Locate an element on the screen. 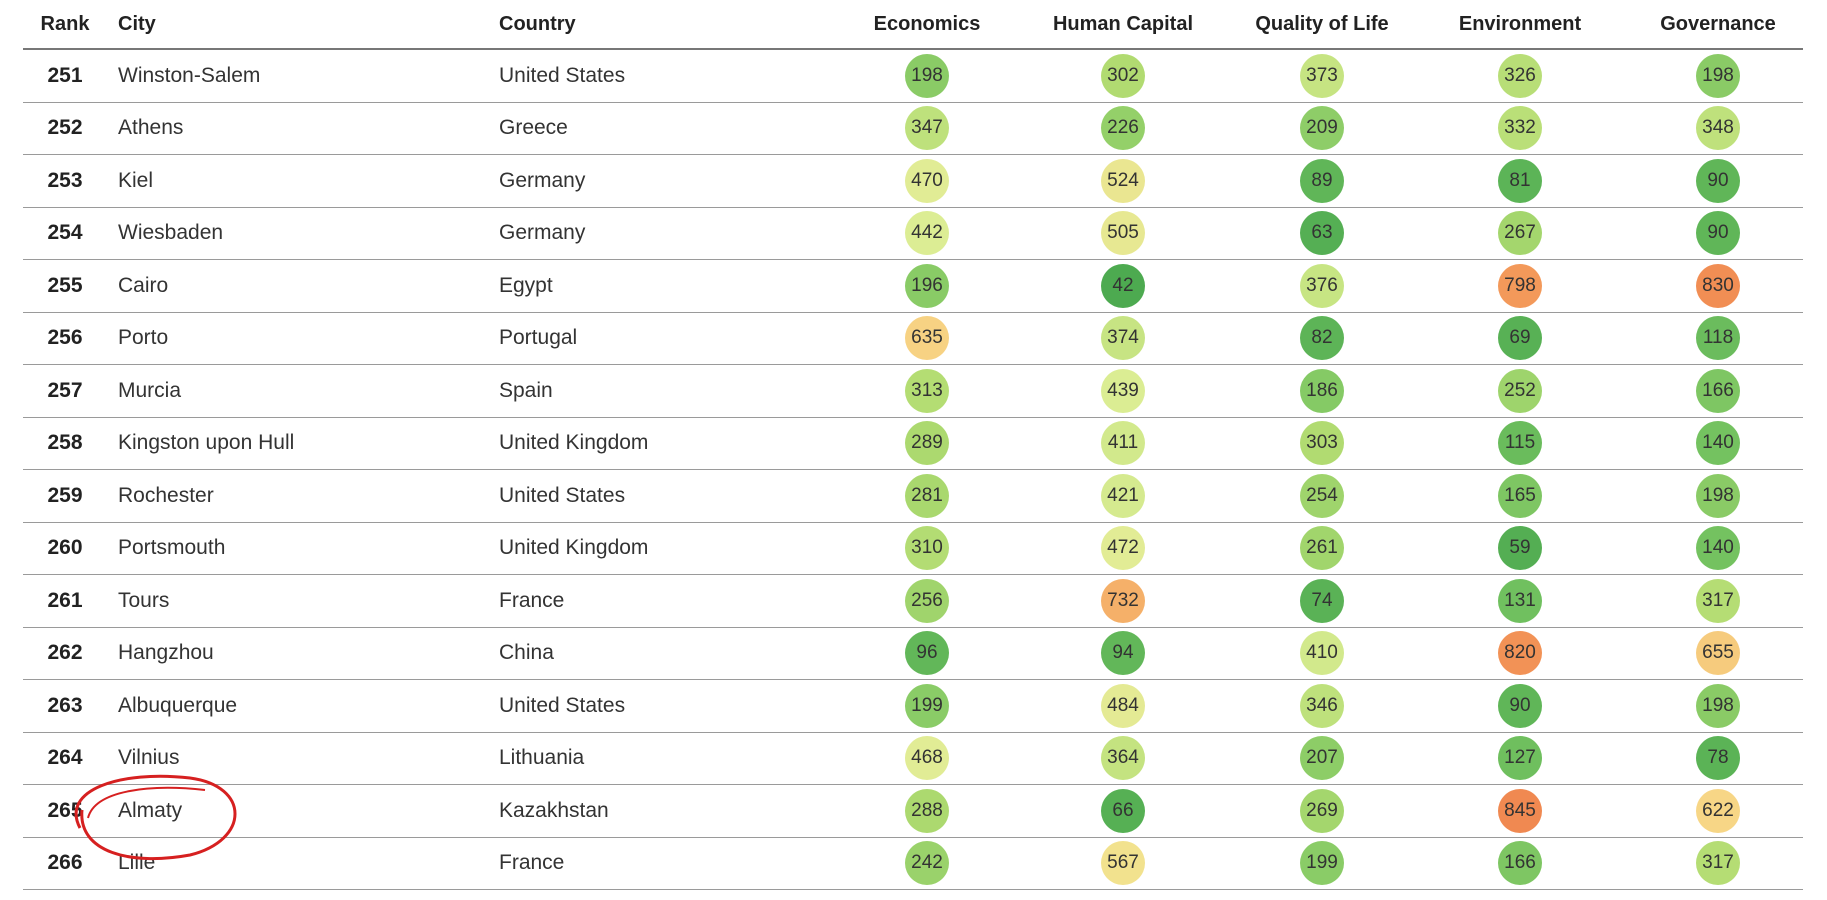 This screenshot has height=900, width=1827. score-badge: 281 is located at coordinates (927, 495).